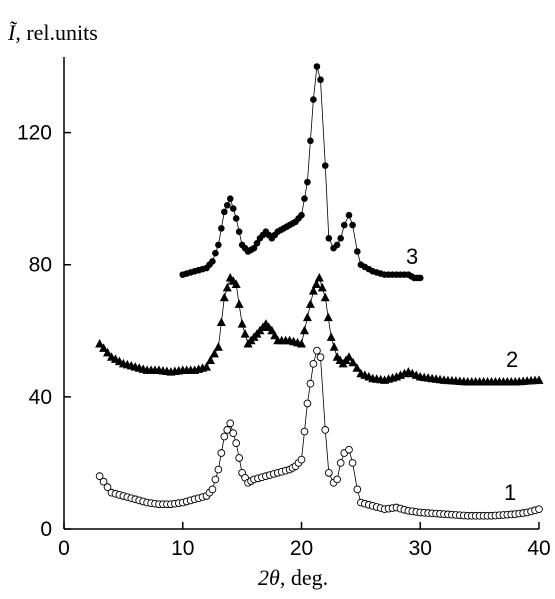  I want to click on x-axis-label: 2θ, deg., so click(293, 577).